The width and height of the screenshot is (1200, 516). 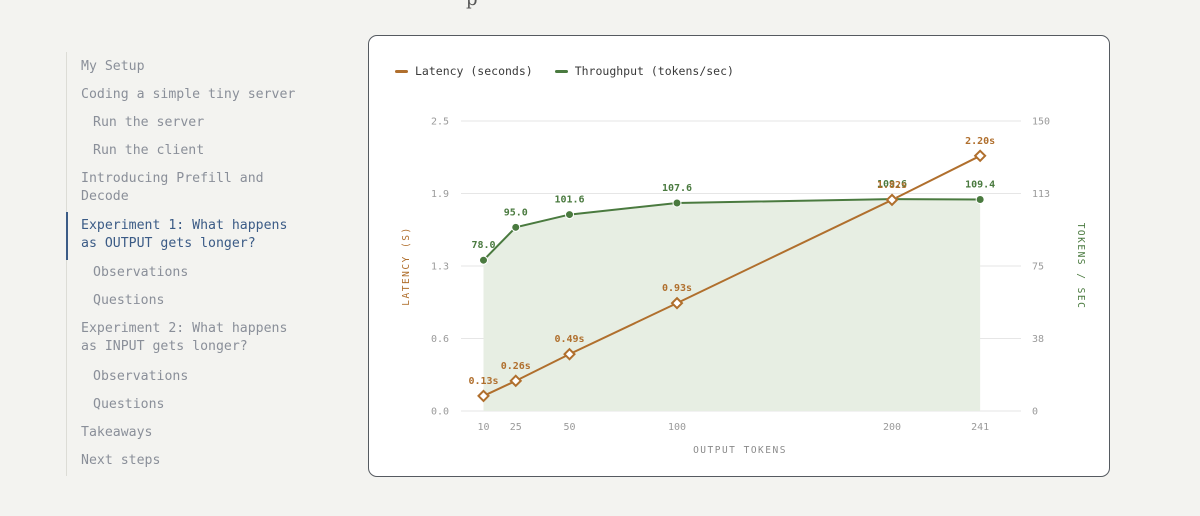 I want to click on latency-data-label: 2.20s, so click(x=980, y=141).